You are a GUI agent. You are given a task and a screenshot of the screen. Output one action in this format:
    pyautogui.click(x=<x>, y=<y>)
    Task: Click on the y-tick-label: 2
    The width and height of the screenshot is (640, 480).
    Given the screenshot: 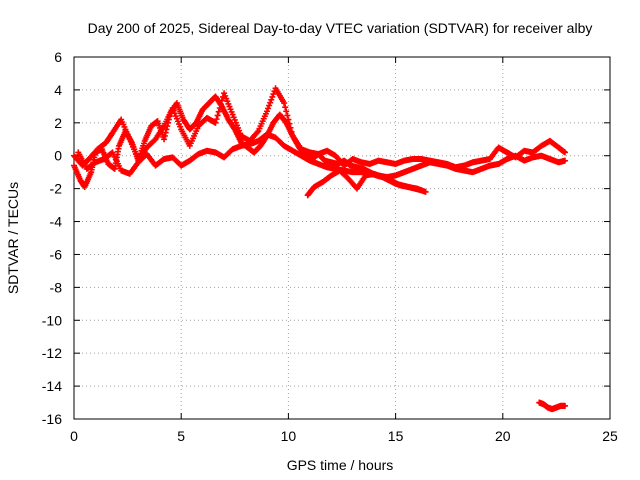 What is the action you would take?
    pyautogui.click(x=58, y=123)
    